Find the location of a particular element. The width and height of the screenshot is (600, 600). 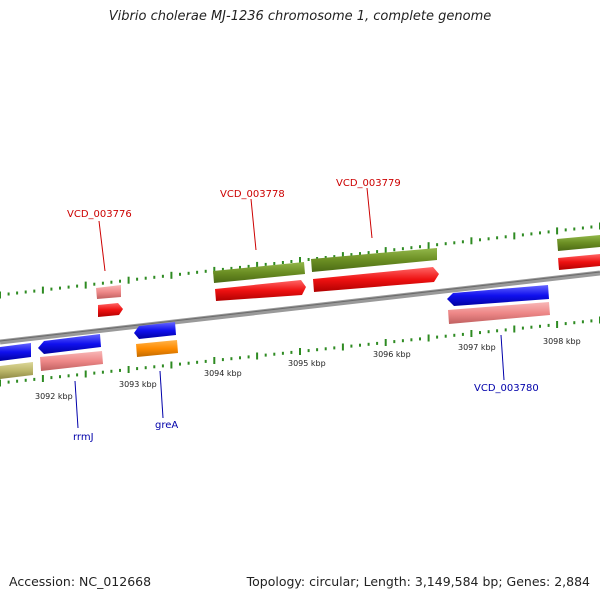

gene-label-vcd-003776: VCD_003776 is located at coordinates (99, 214).